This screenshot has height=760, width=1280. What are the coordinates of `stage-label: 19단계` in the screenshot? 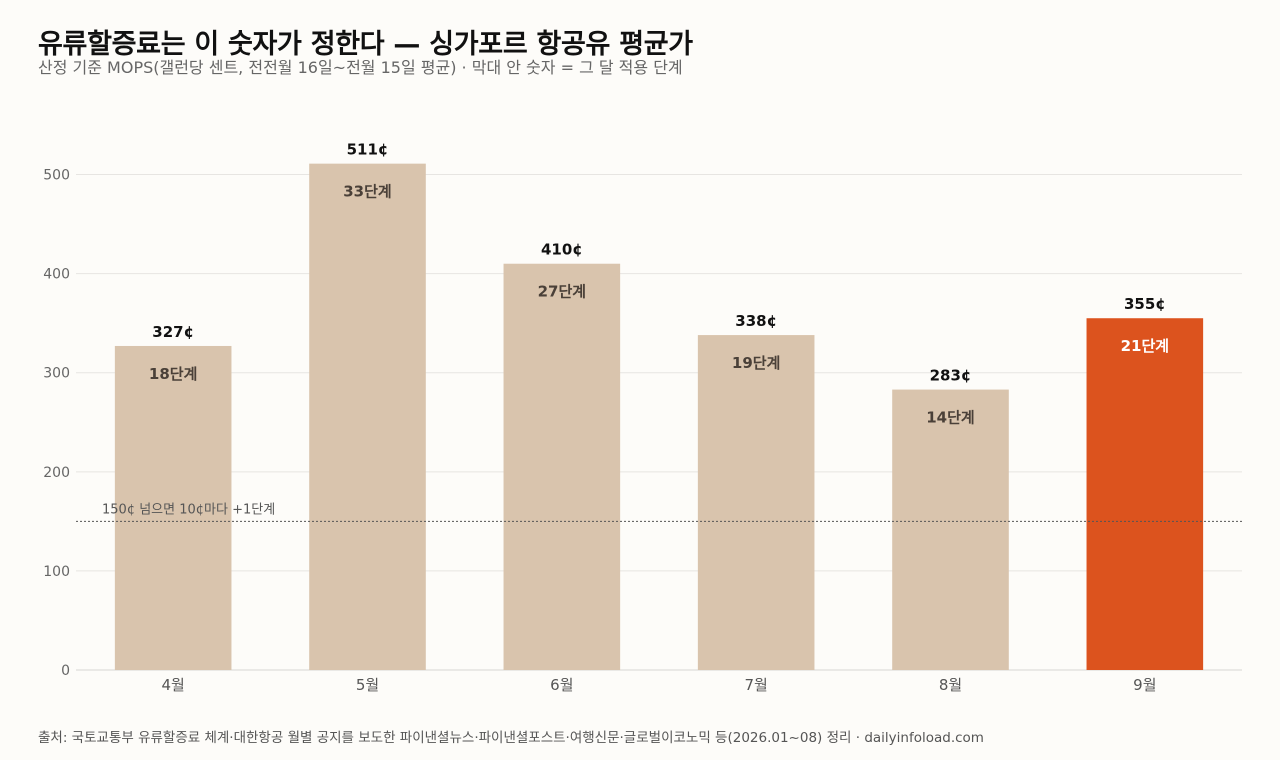 It's located at (756, 363).